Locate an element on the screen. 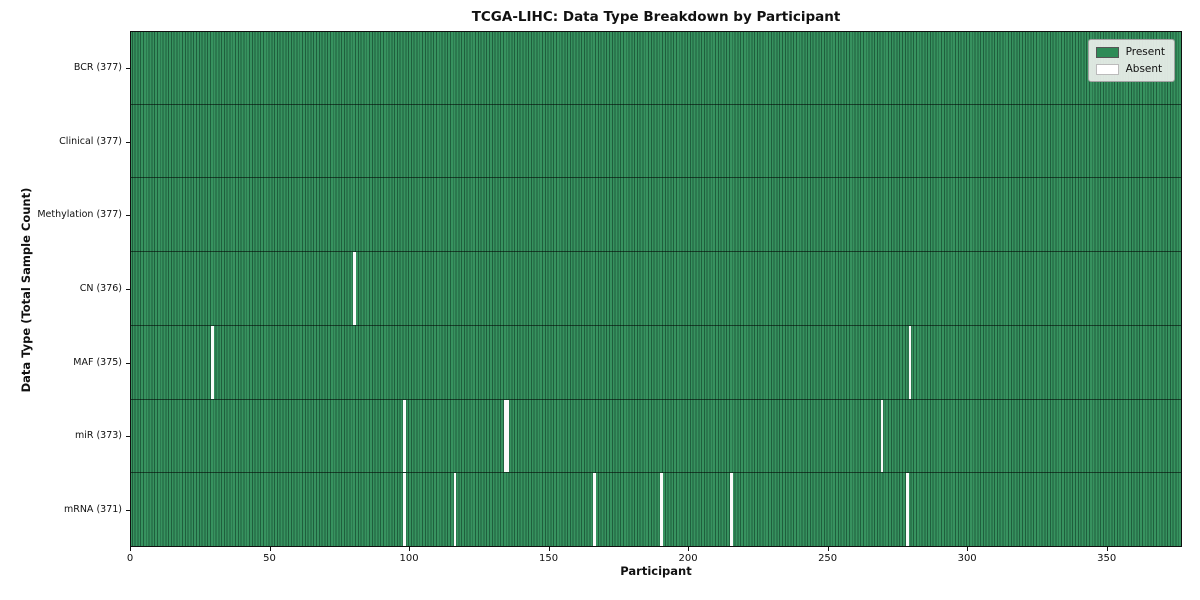 The image size is (1200, 600). x-tick-label: 150 is located at coordinates (549, 558).